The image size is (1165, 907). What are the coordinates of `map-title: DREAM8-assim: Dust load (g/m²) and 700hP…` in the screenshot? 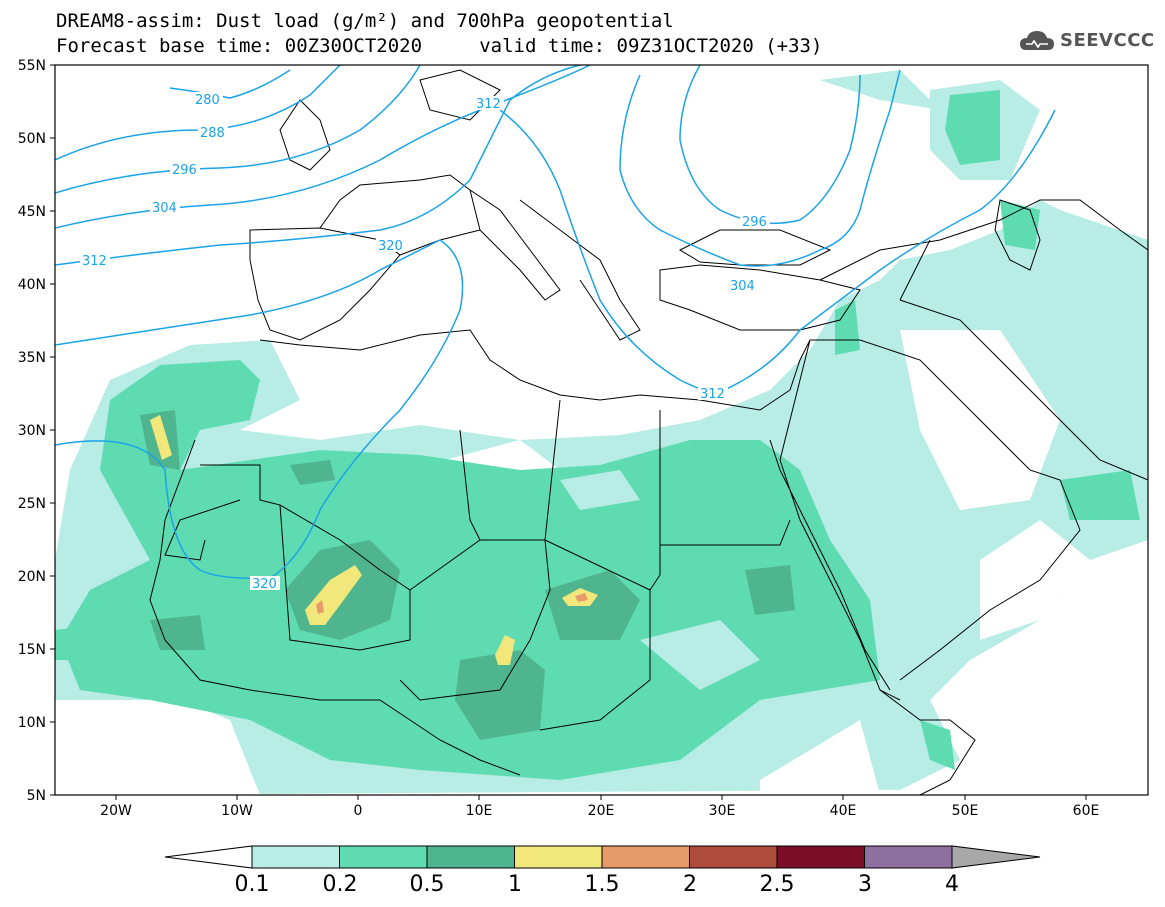 It's located at (365, 21).